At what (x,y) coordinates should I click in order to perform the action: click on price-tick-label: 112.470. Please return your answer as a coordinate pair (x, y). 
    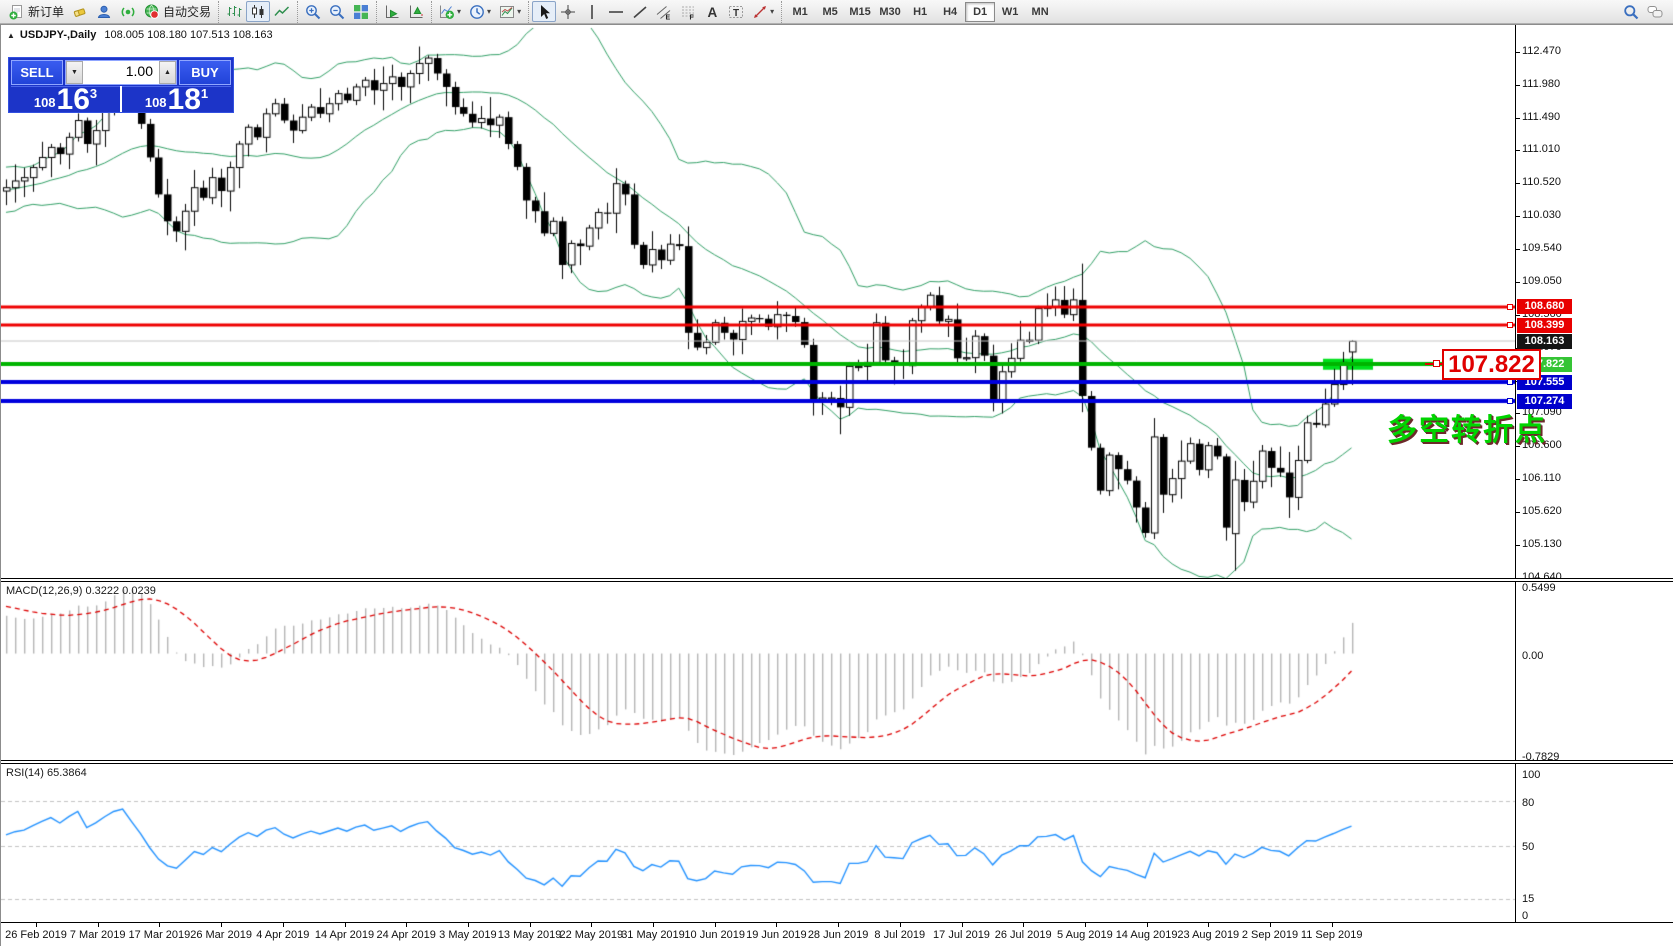
    Looking at the image, I should click on (1541, 51).